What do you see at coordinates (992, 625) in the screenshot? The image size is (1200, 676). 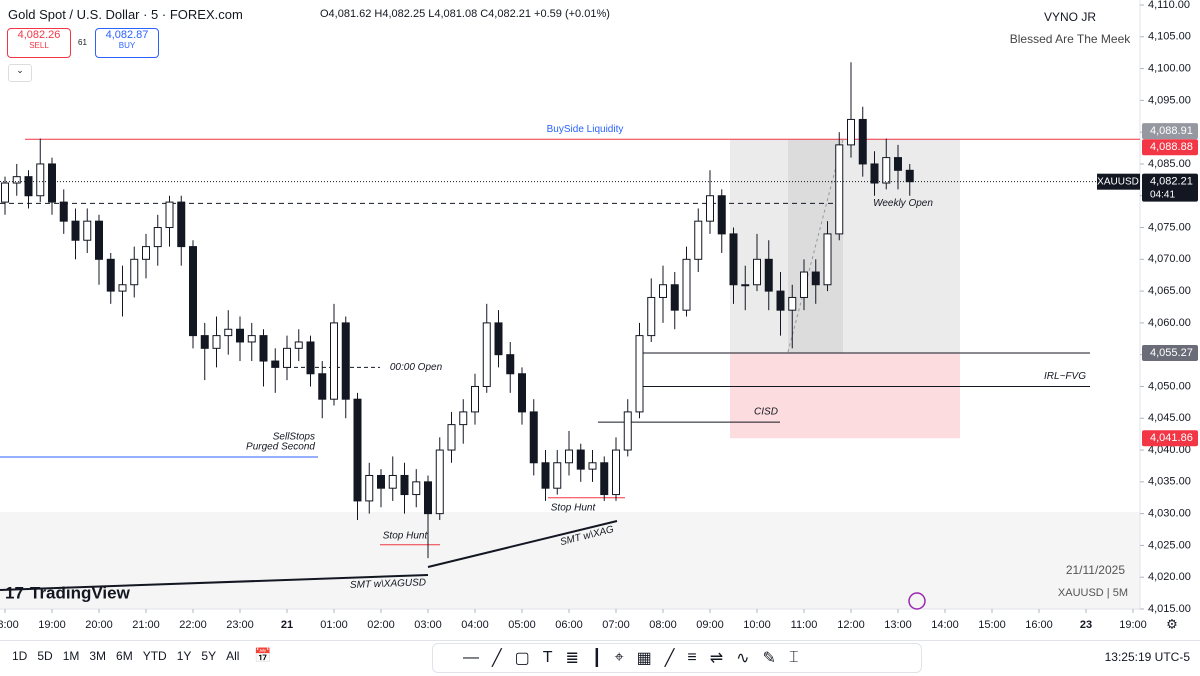 I see `x-tick-label: 15:00` at bounding box center [992, 625].